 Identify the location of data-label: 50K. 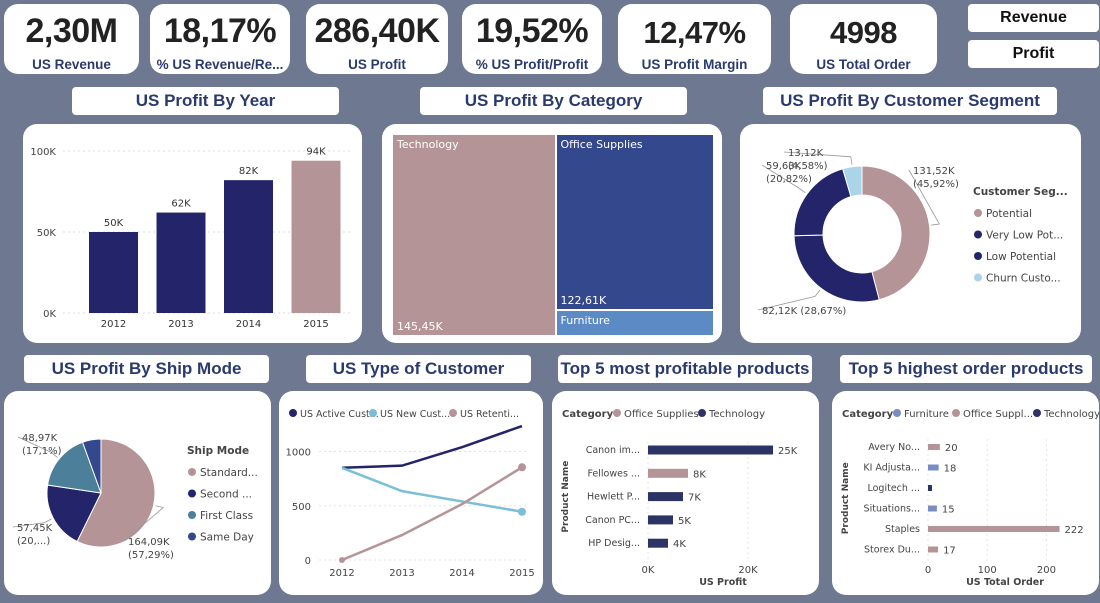
(114, 223).